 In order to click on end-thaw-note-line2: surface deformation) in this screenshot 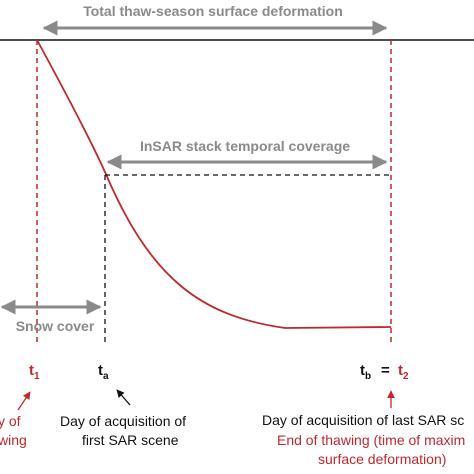, I will do `click(382, 459)`.